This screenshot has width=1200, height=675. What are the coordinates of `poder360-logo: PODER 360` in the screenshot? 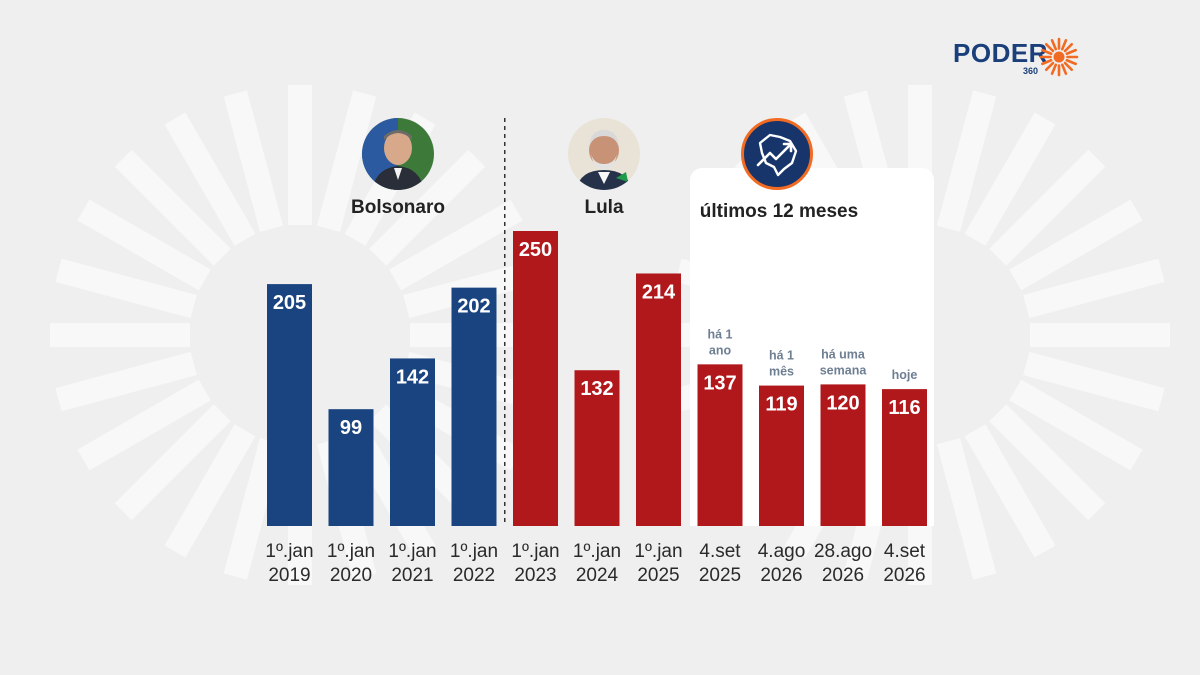 It's located at (1018, 58).